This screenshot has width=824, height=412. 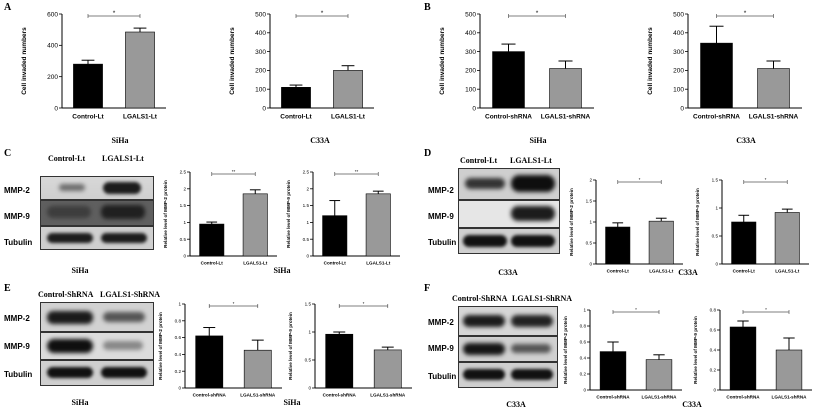 What do you see at coordinates (442, 376) in the screenshot?
I see `blot-f-row-tubulin: Tubulin` at bounding box center [442, 376].